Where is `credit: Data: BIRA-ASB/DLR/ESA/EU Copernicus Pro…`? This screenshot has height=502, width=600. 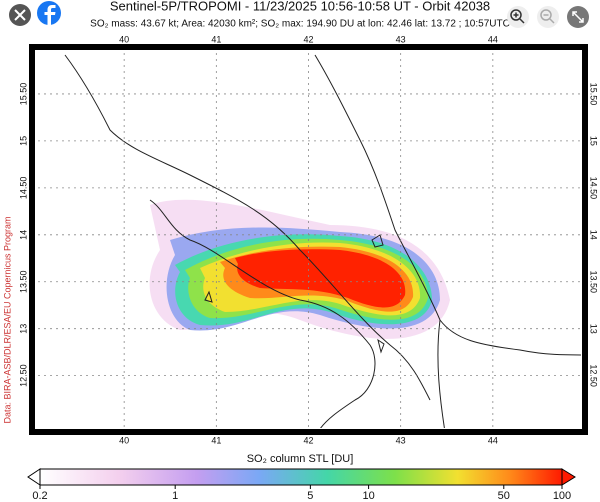 credit: Data: BIRA-ASB/DLR/ESA/EU Copernicus Pro… is located at coordinates (7, 319).